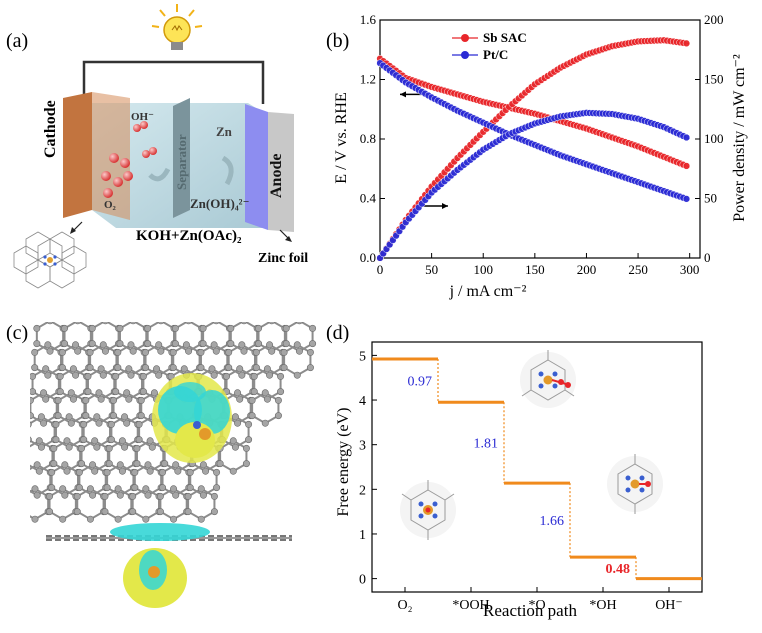 This screenshot has height=633, width=762. What do you see at coordinates (224, 131) in the screenshot?
I see `zinc-label: Zn` at bounding box center [224, 131].